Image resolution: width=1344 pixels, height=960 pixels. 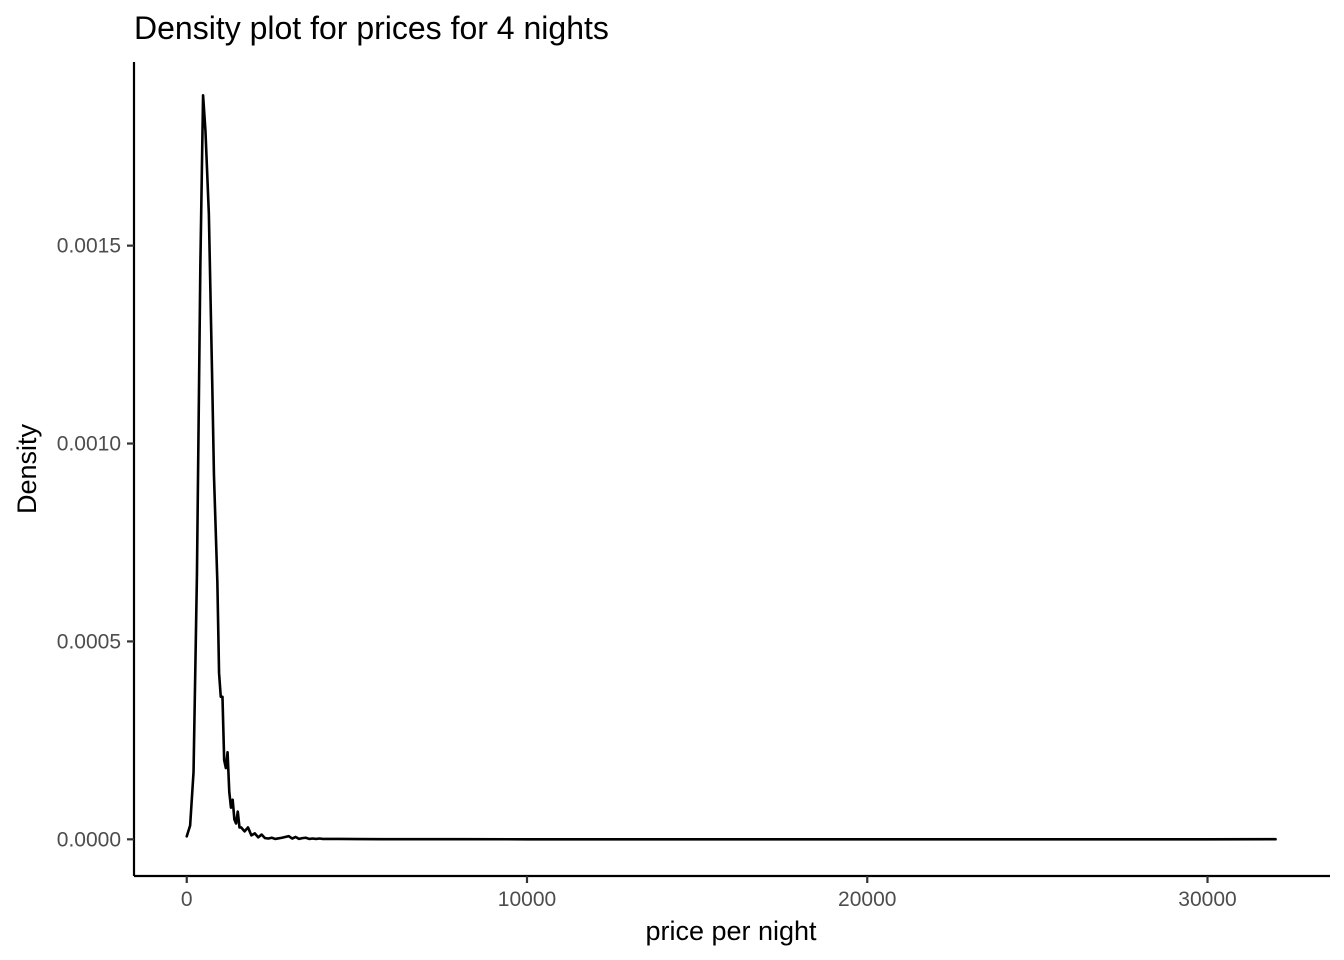 I want to click on y-tick-label: 0.0000, so click(x=89, y=839).